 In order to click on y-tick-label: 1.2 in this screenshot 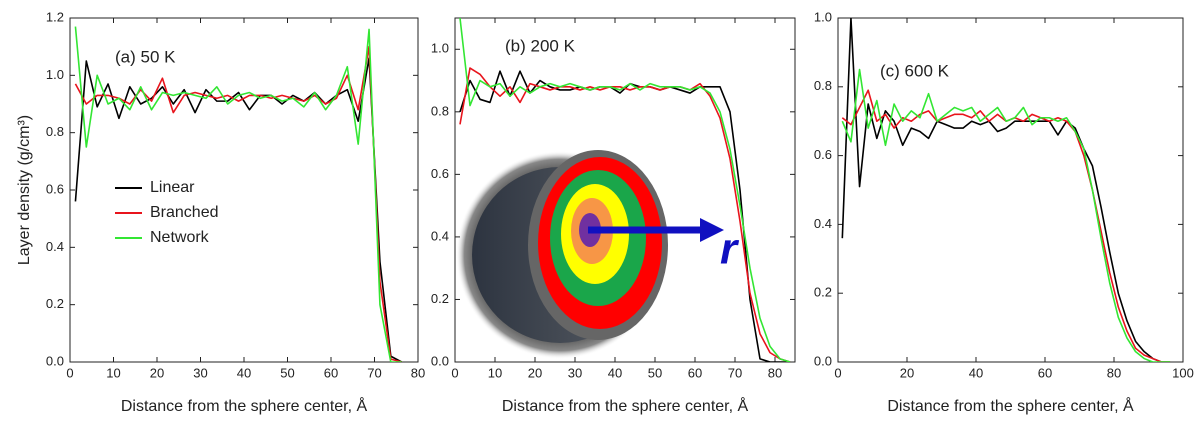, I will do `click(55, 16)`.